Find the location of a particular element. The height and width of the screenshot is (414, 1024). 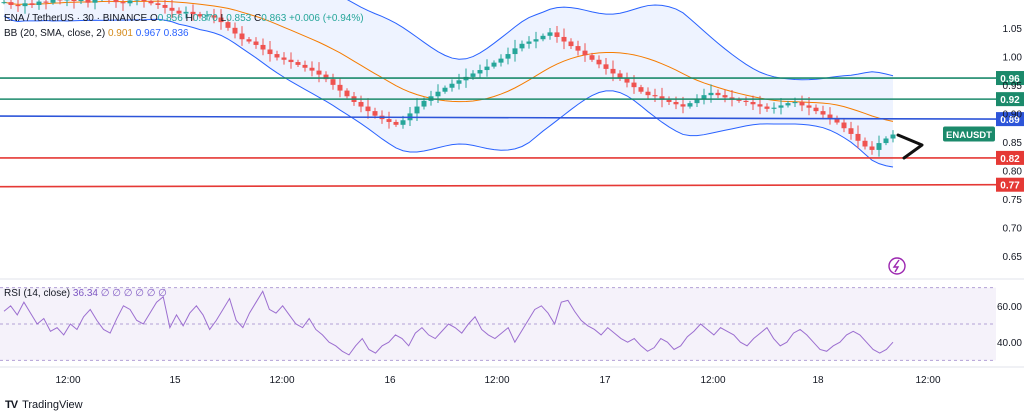

time-tick-8: 12:00 is located at coordinates (927, 380).